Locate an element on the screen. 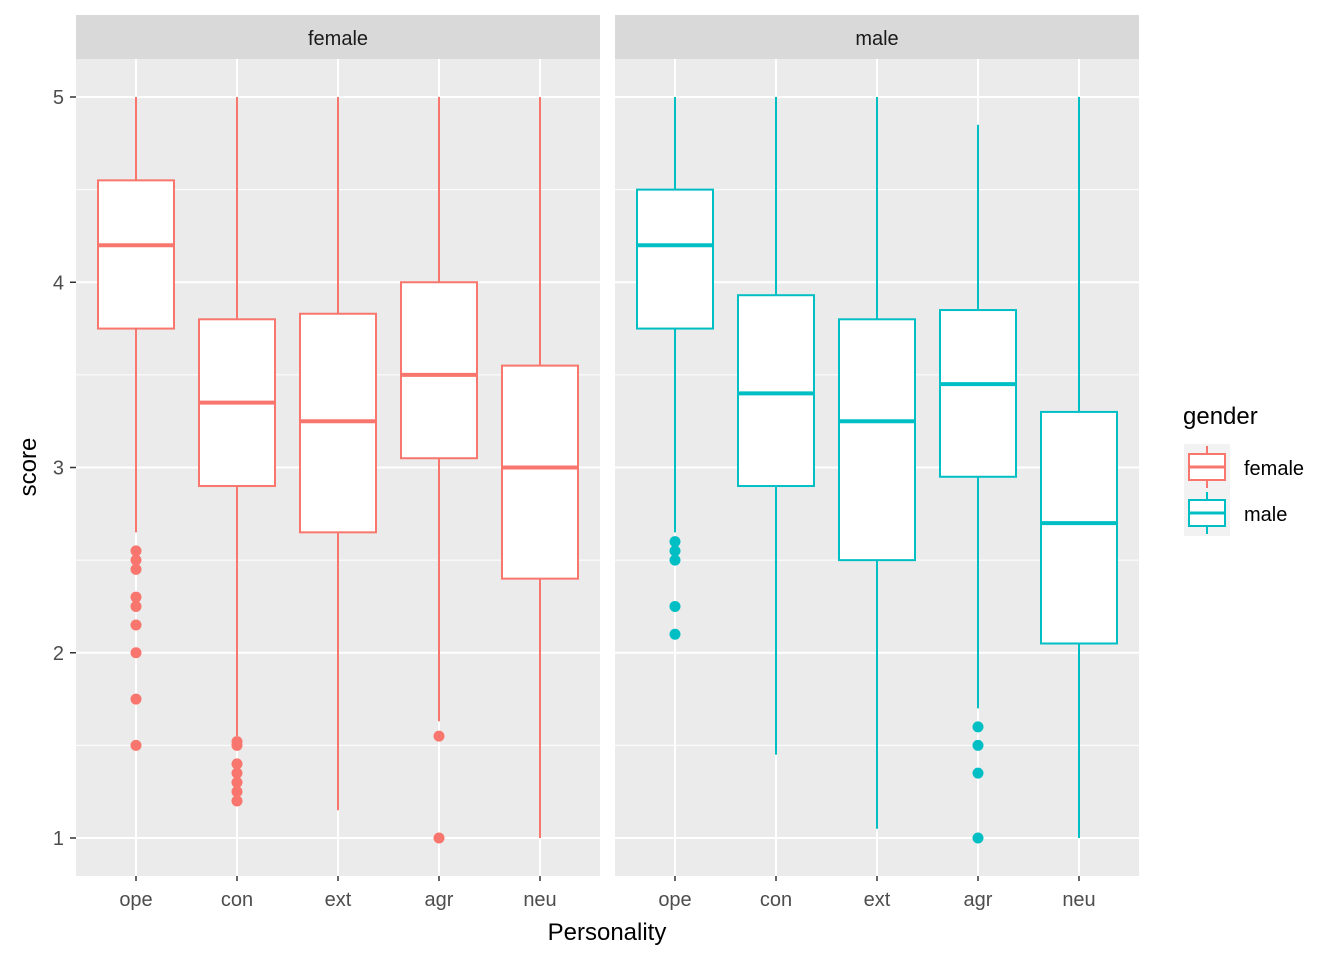  box-female-agr is located at coordinates (439, 370).